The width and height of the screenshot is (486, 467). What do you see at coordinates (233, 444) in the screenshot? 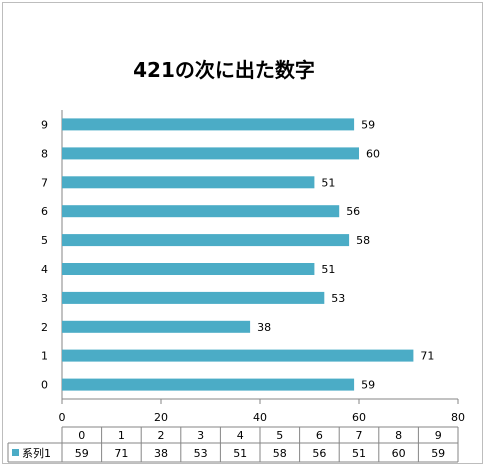
I see `data-table: 0 59 1 71 2 38 3 53 4 51 5 58 6 56 7 51 8 60 9 59 系列1` at bounding box center [233, 444].